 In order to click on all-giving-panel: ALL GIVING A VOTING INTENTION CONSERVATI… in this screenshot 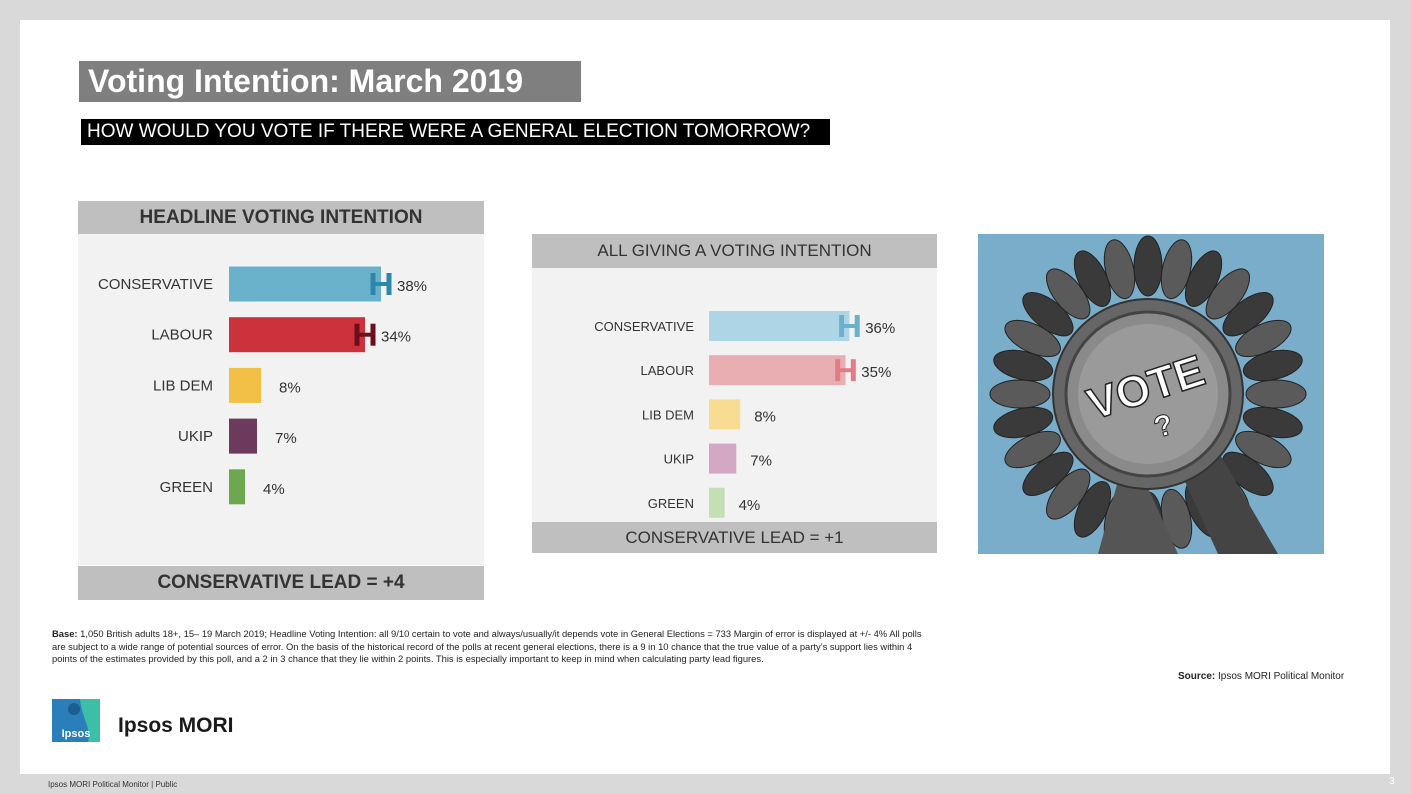, I will do `click(735, 393)`.